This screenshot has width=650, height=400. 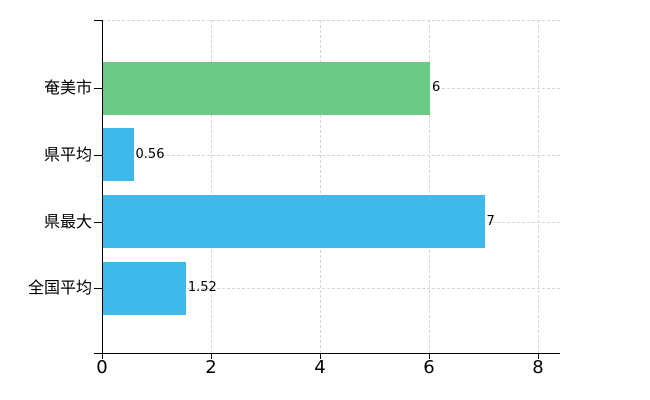 What do you see at coordinates (327, 353) in the screenshot?
I see `x-axis` at bounding box center [327, 353].